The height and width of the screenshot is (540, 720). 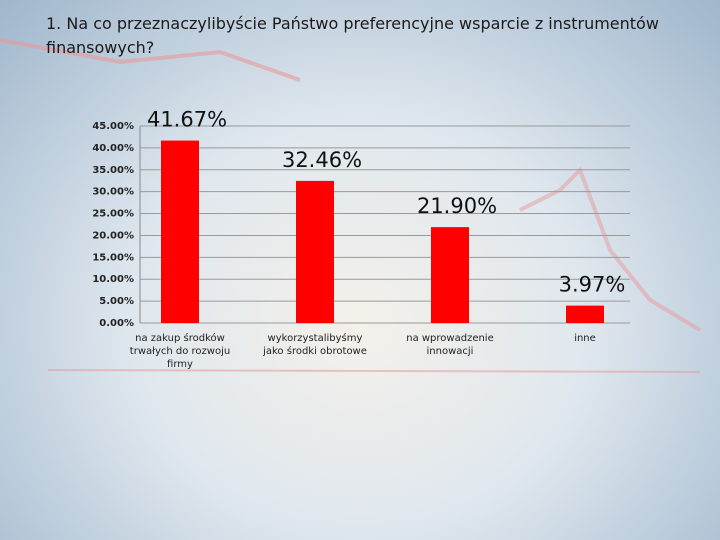 I want to click on y-tick-label: 25.00%, so click(x=113, y=214).